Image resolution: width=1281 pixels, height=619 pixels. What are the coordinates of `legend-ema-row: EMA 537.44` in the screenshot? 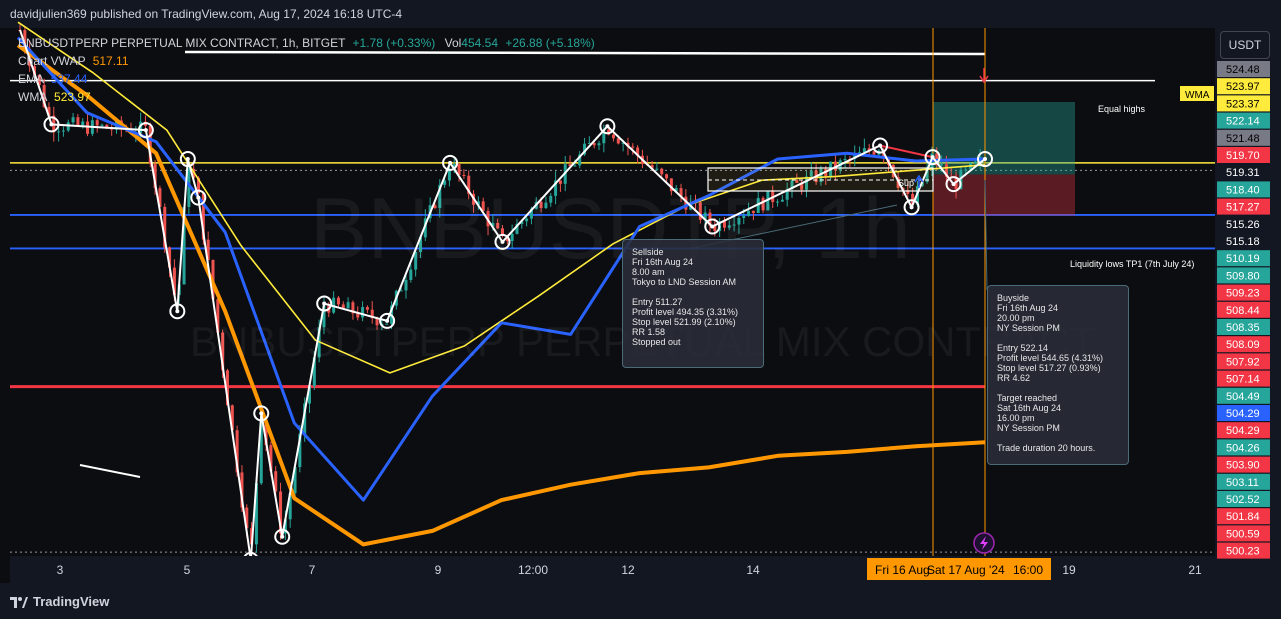 It's located at (306, 79).